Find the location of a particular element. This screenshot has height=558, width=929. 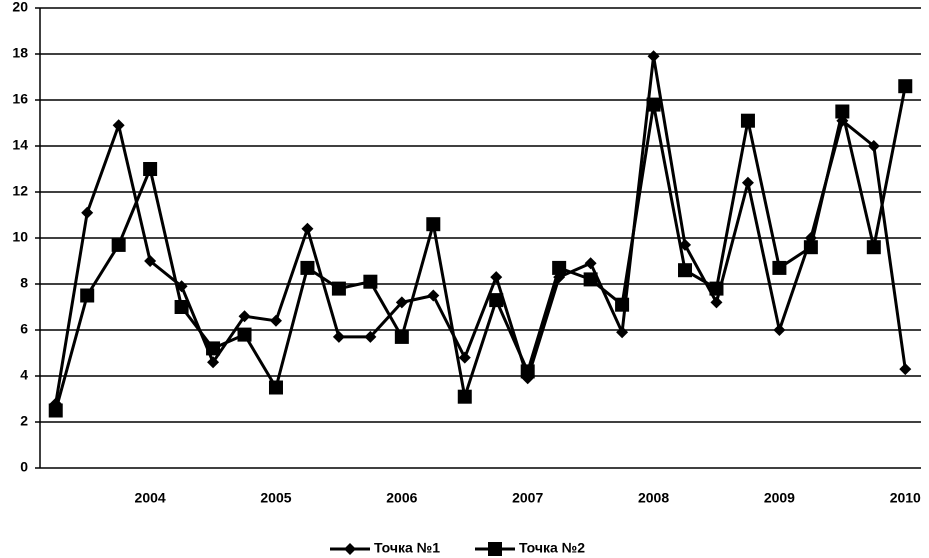

y-tick-label: 0 is located at coordinates (24, 467).